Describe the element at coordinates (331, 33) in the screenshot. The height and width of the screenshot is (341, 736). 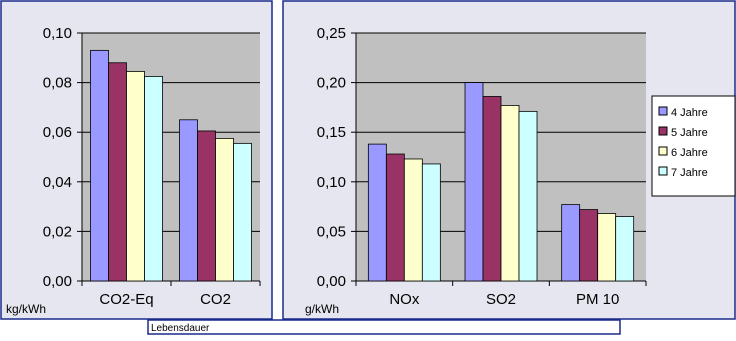
I see `right-y-tick-label: 0,25` at that location.